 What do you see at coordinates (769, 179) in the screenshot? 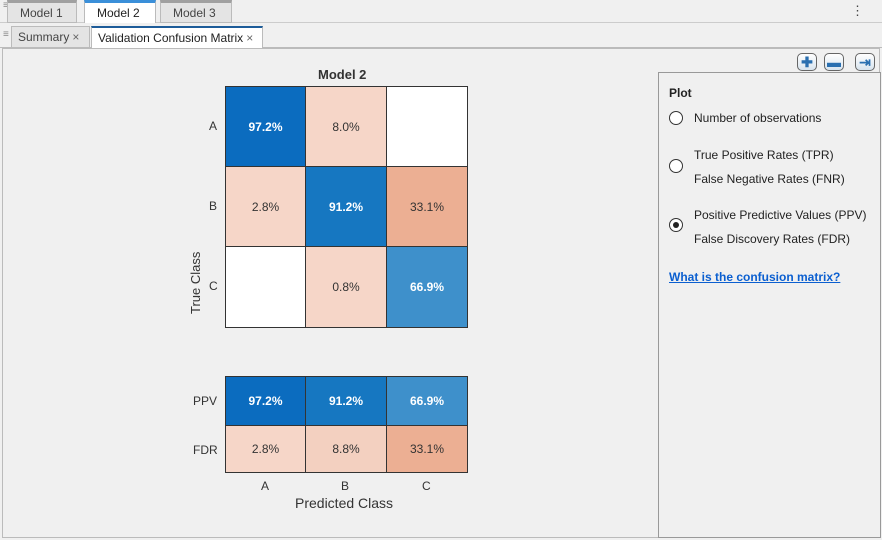
I see `option-label: False Negative Rates (FNR)` at bounding box center [769, 179].